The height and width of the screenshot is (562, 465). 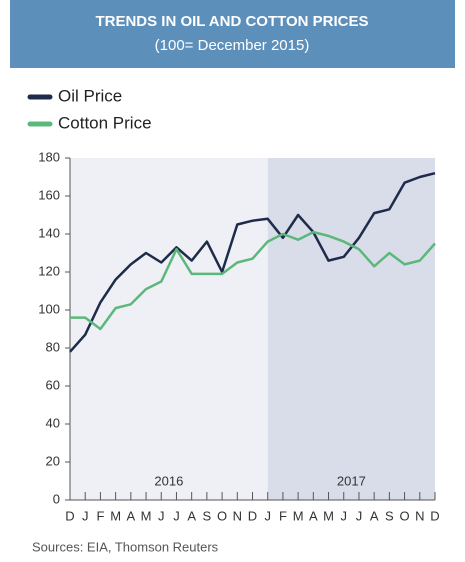 What do you see at coordinates (49, 156) in the screenshot?
I see `y-tick-label: 180` at bounding box center [49, 156].